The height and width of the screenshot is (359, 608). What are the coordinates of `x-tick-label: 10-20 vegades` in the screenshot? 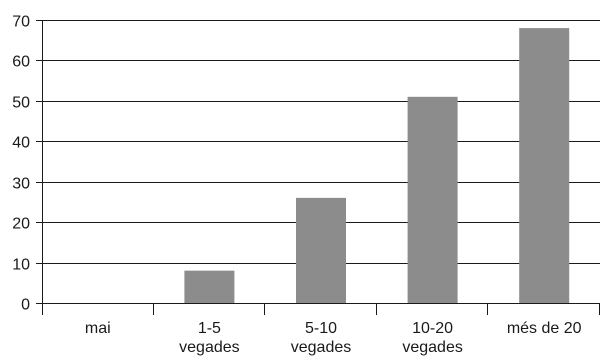 It's located at (432, 338).